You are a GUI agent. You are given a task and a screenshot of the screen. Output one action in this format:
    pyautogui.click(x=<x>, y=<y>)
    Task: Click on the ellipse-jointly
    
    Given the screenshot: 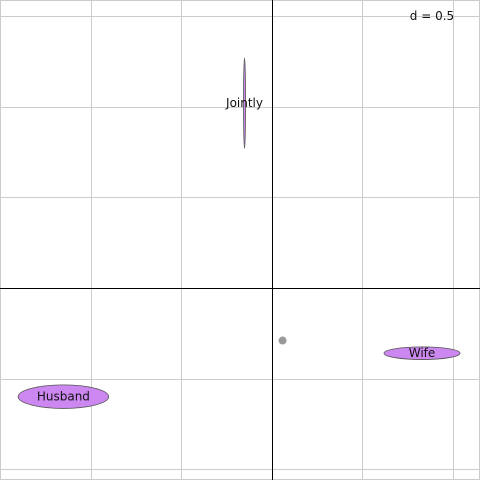 What is the action you would take?
    pyautogui.click(x=244, y=103)
    